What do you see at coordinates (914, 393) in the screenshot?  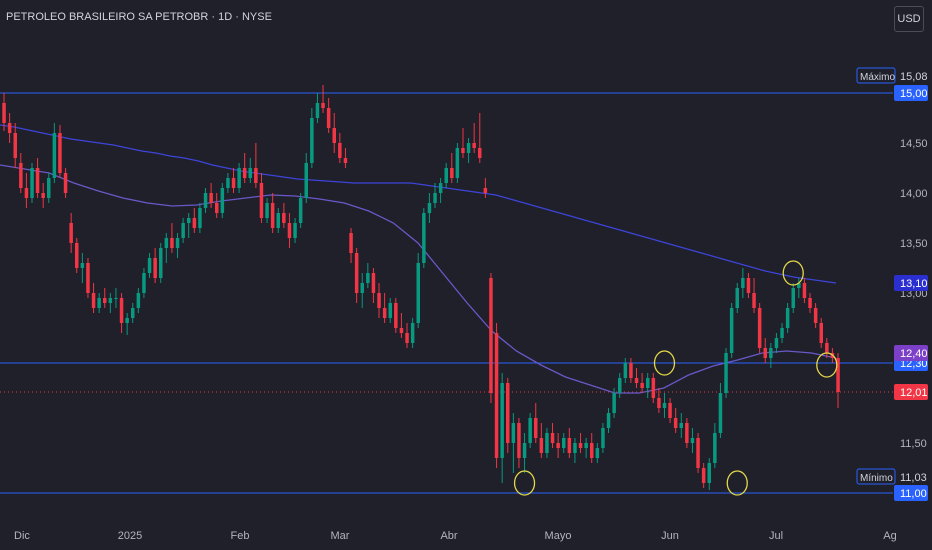 I see `price-badge: 12,01` at bounding box center [914, 393].